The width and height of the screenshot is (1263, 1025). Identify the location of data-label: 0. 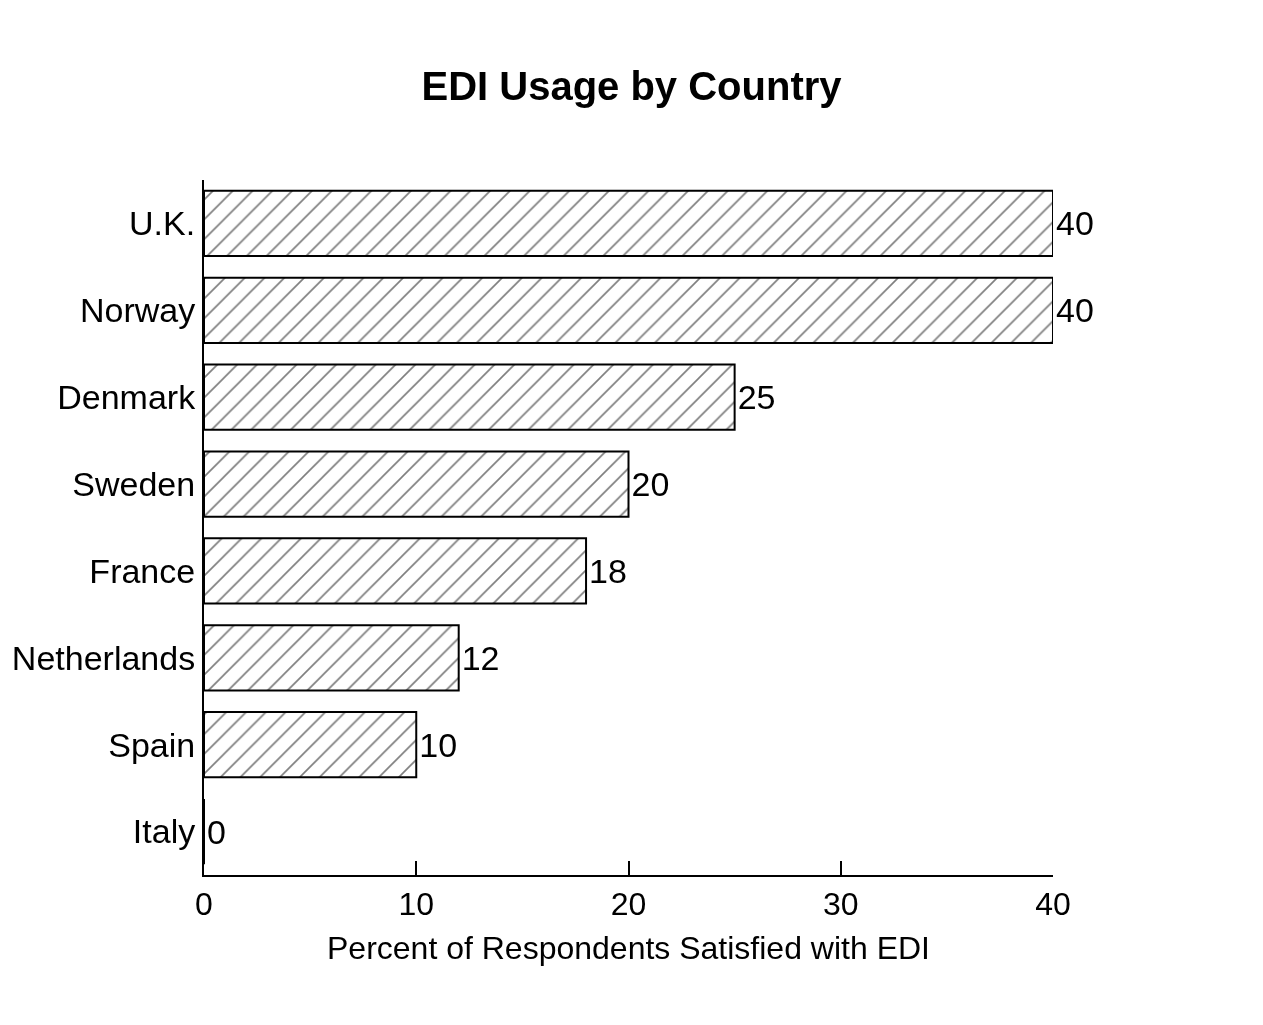
(216, 831).